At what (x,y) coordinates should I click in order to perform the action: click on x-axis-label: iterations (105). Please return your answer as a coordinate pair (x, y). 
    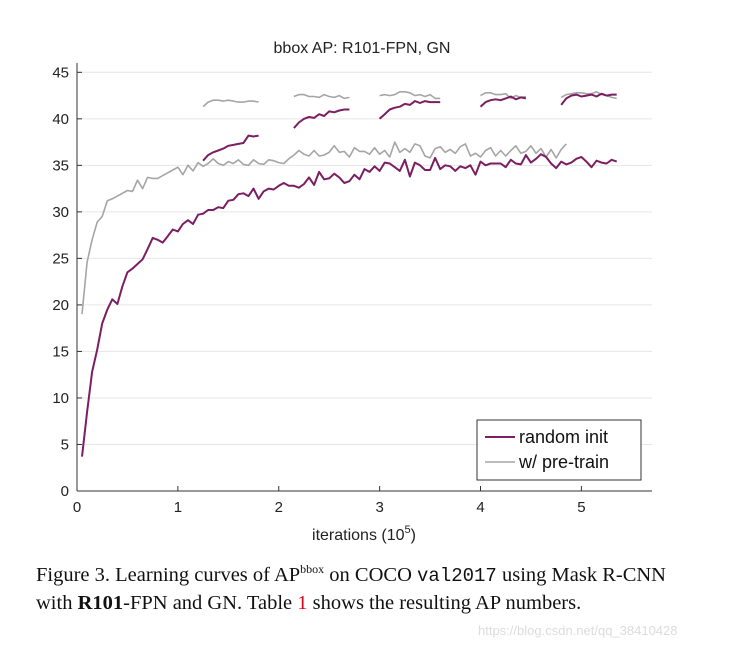
    Looking at the image, I should click on (364, 534).